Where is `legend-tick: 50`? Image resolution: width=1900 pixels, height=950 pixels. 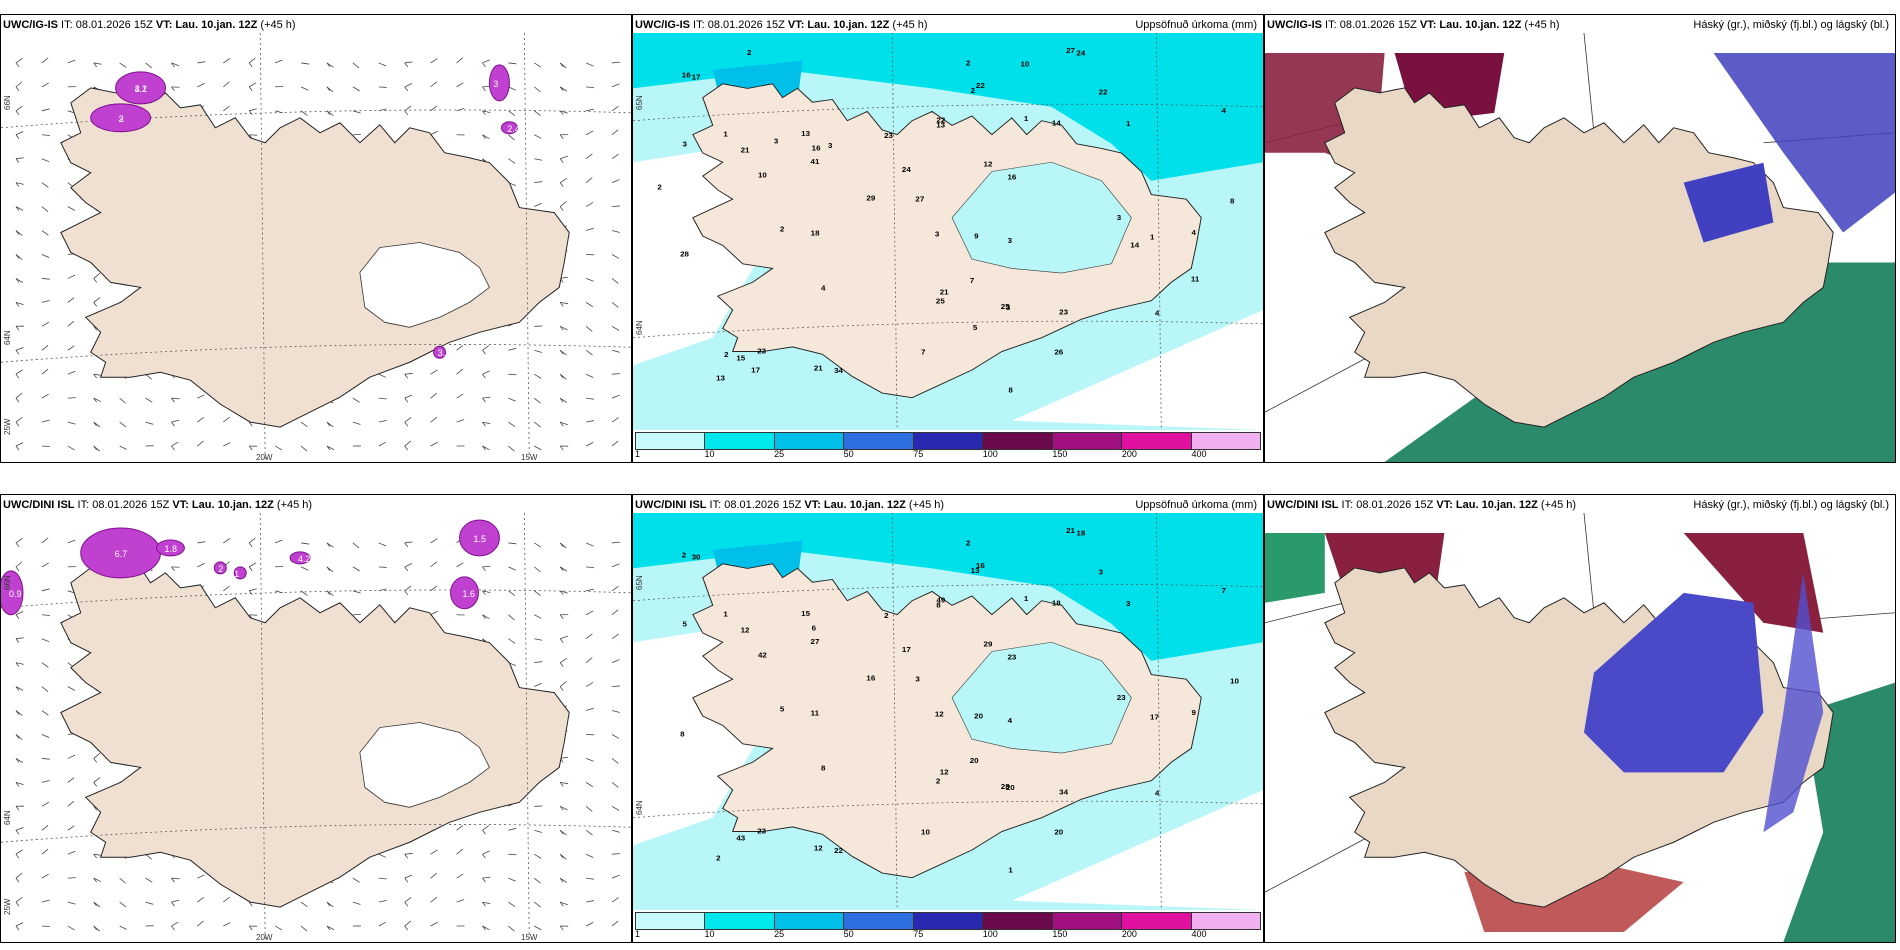 legend-tick: 50 is located at coordinates (848, 454).